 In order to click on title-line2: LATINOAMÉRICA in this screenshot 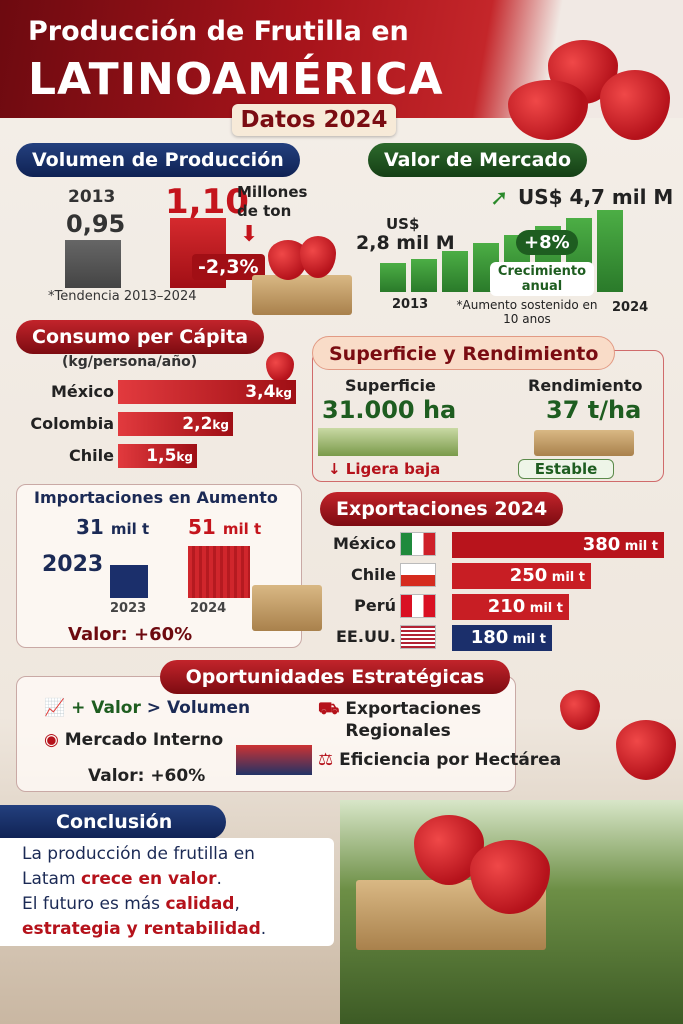, I will do `click(236, 79)`.